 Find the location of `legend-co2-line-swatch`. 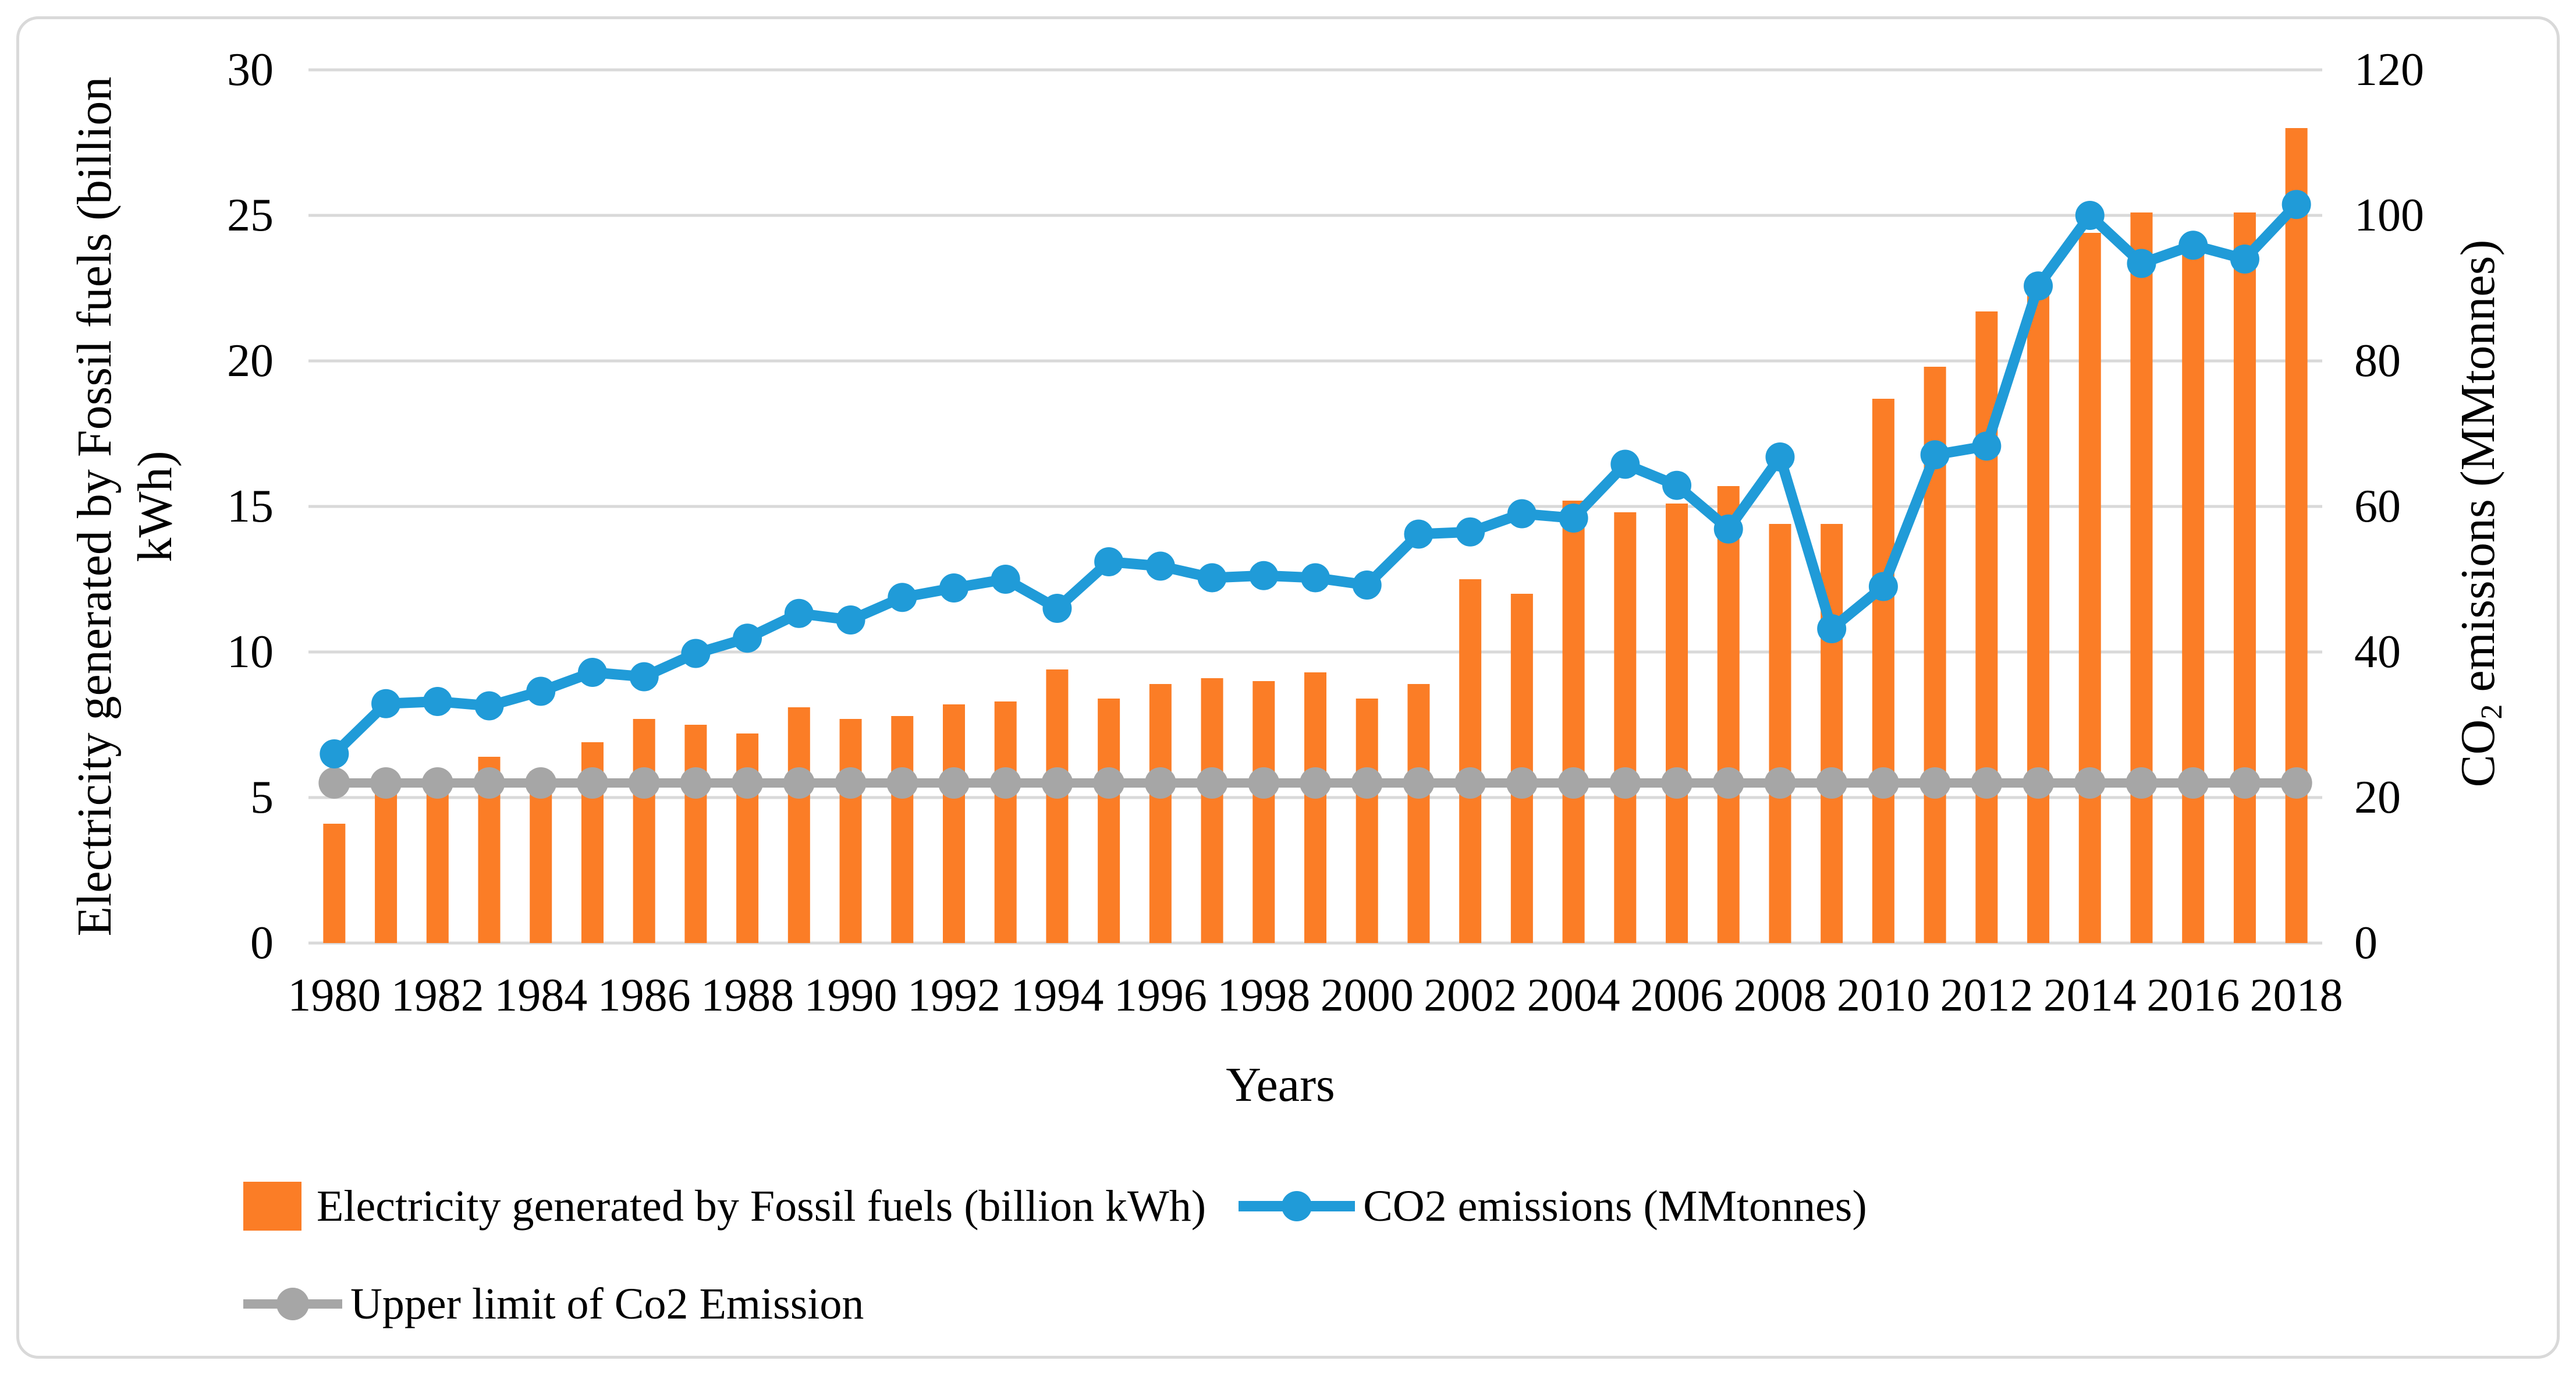

legend-co2-line-swatch is located at coordinates (1298, 1206).